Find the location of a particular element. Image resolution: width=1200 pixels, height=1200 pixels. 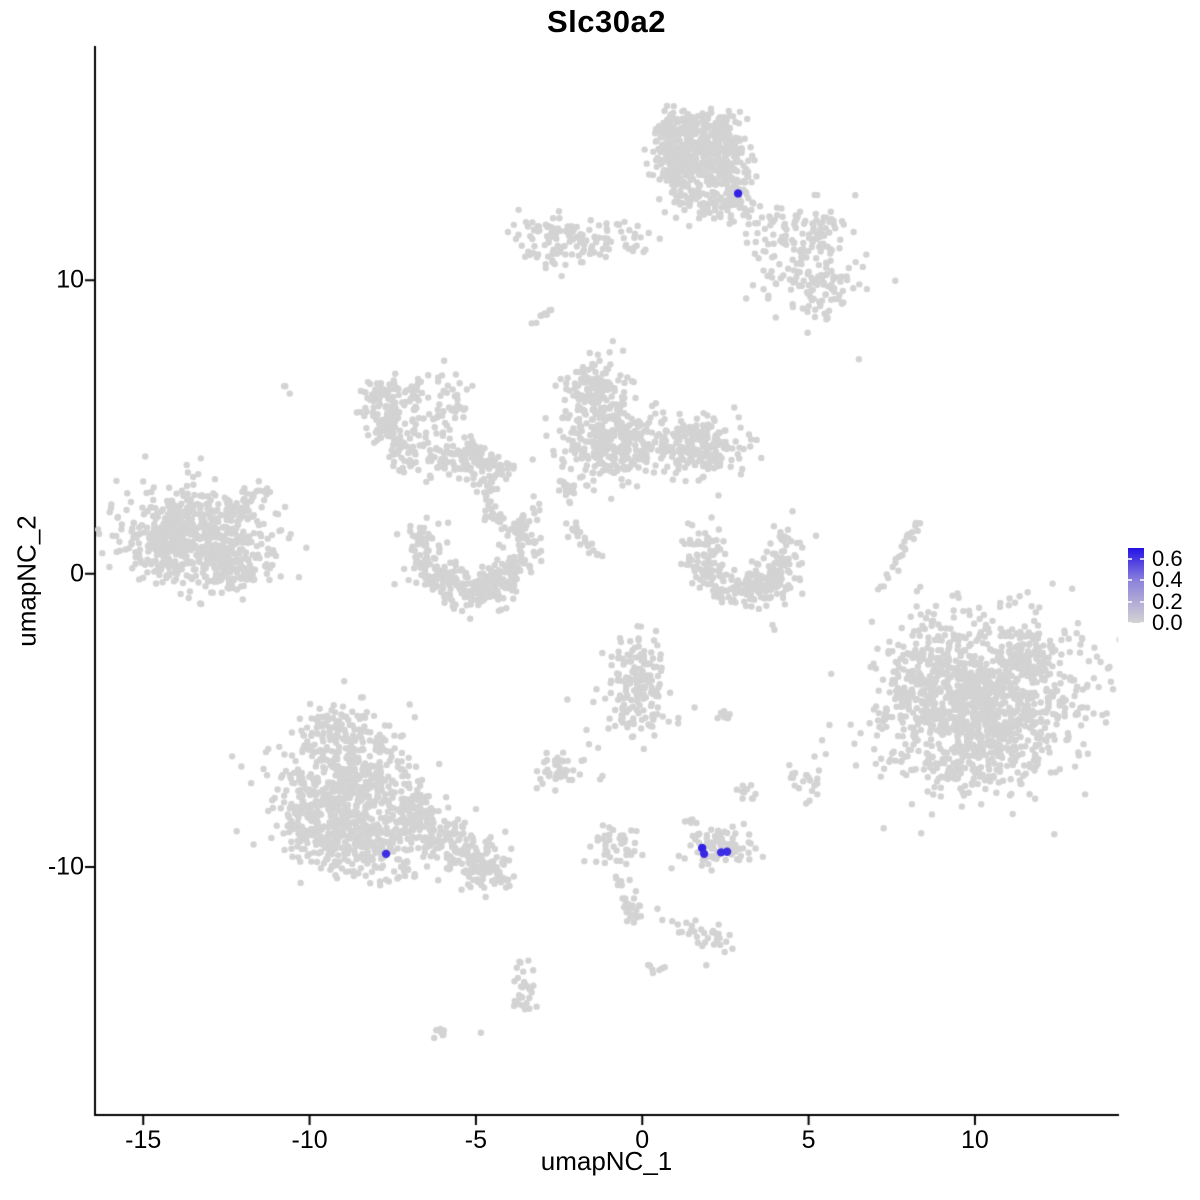

y-tick-label: 0 is located at coordinates (77, 573).